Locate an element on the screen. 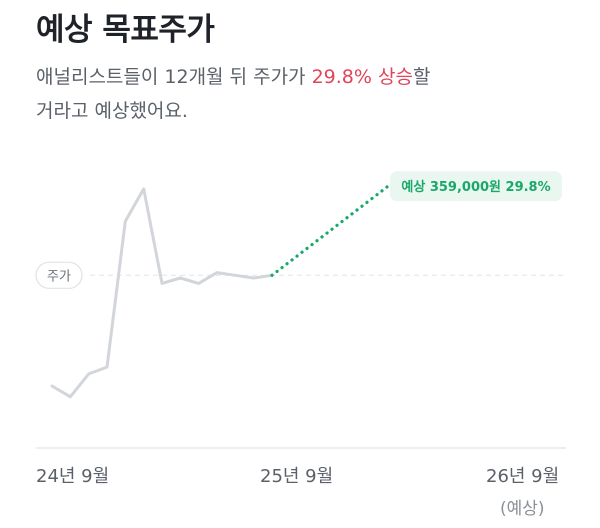 The width and height of the screenshot is (600, 528). forecast-line is located at coordinates (330, 230).